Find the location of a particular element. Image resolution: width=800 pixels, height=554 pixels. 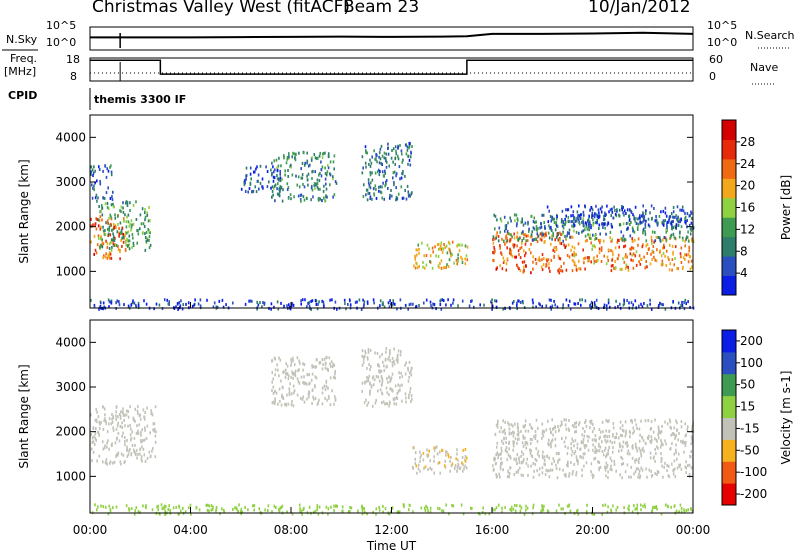

y-axis-label: Slant Range [km] is located at coordinates (24, 211).